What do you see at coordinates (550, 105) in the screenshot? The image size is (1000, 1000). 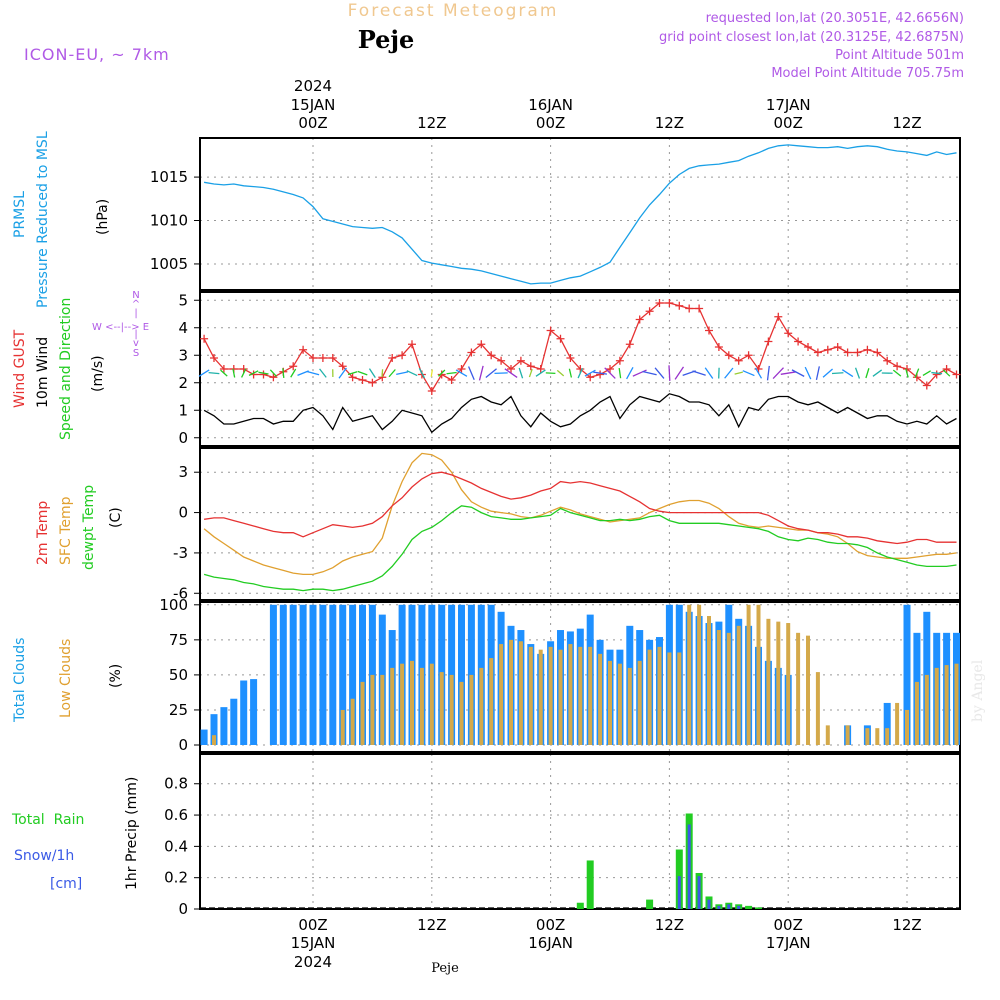 I see `top-axis-label: 16JAN` at bounding box center [550, 105].